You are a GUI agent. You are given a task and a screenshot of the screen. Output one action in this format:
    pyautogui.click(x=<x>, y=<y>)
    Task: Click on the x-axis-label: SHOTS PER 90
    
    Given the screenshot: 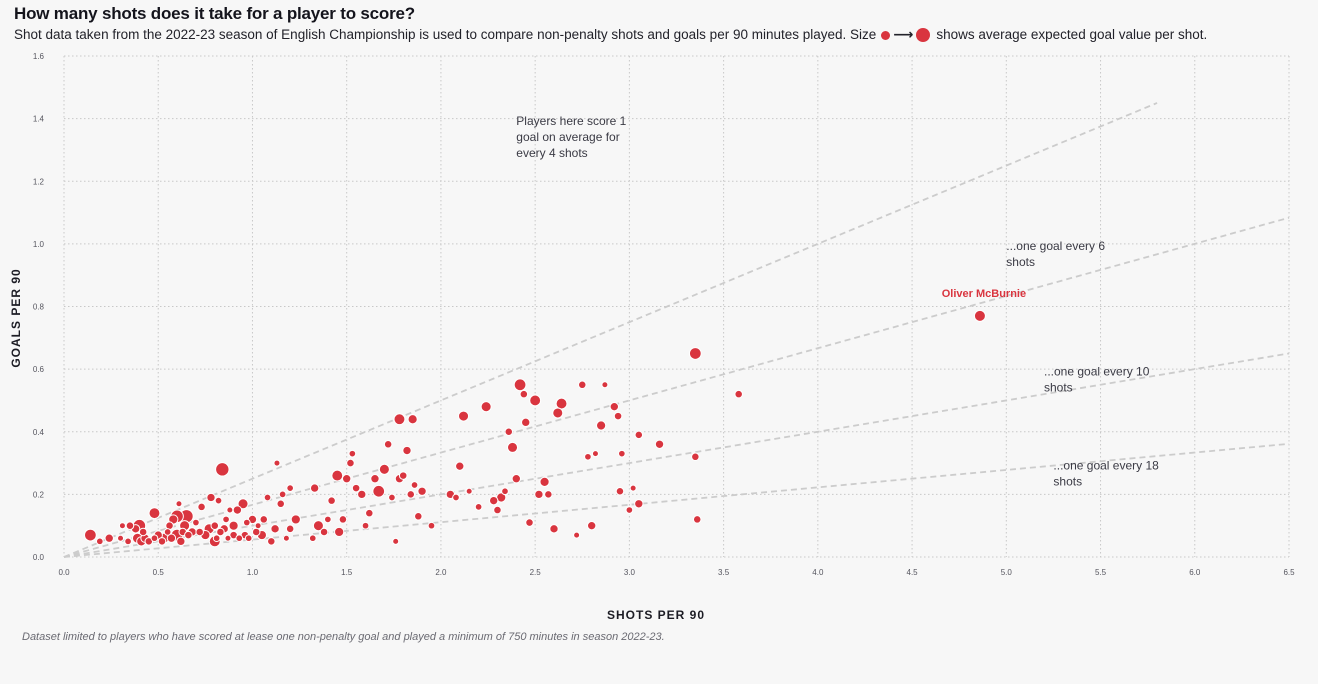 What is the action you would take?
    pyautogui.click(x=656, y=615)
    